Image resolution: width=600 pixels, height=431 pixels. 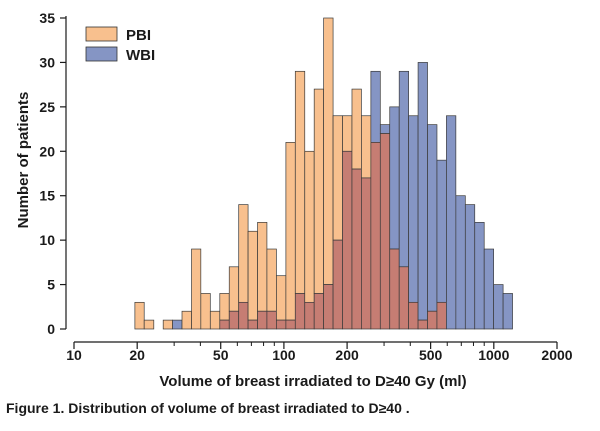 What do you see at coordinates (431, 355) in the screenshot?
I see `x-tick-label-500: 500` at bounding box center [431, 355].